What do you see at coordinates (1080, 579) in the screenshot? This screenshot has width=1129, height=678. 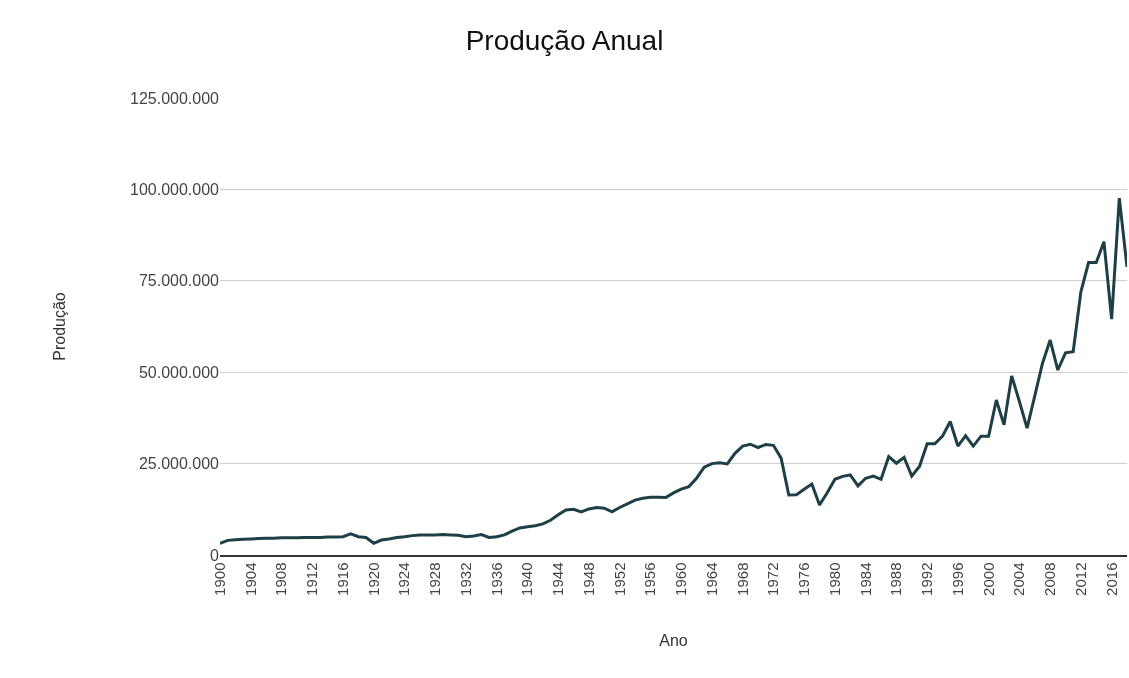 I see `x-tick-label: 2012` at bounding box center [1080, 579].